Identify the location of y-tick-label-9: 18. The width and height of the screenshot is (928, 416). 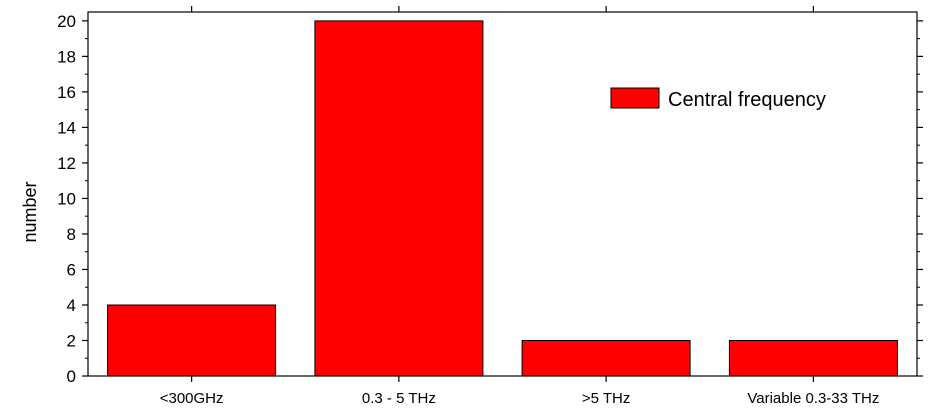
(66, 56).